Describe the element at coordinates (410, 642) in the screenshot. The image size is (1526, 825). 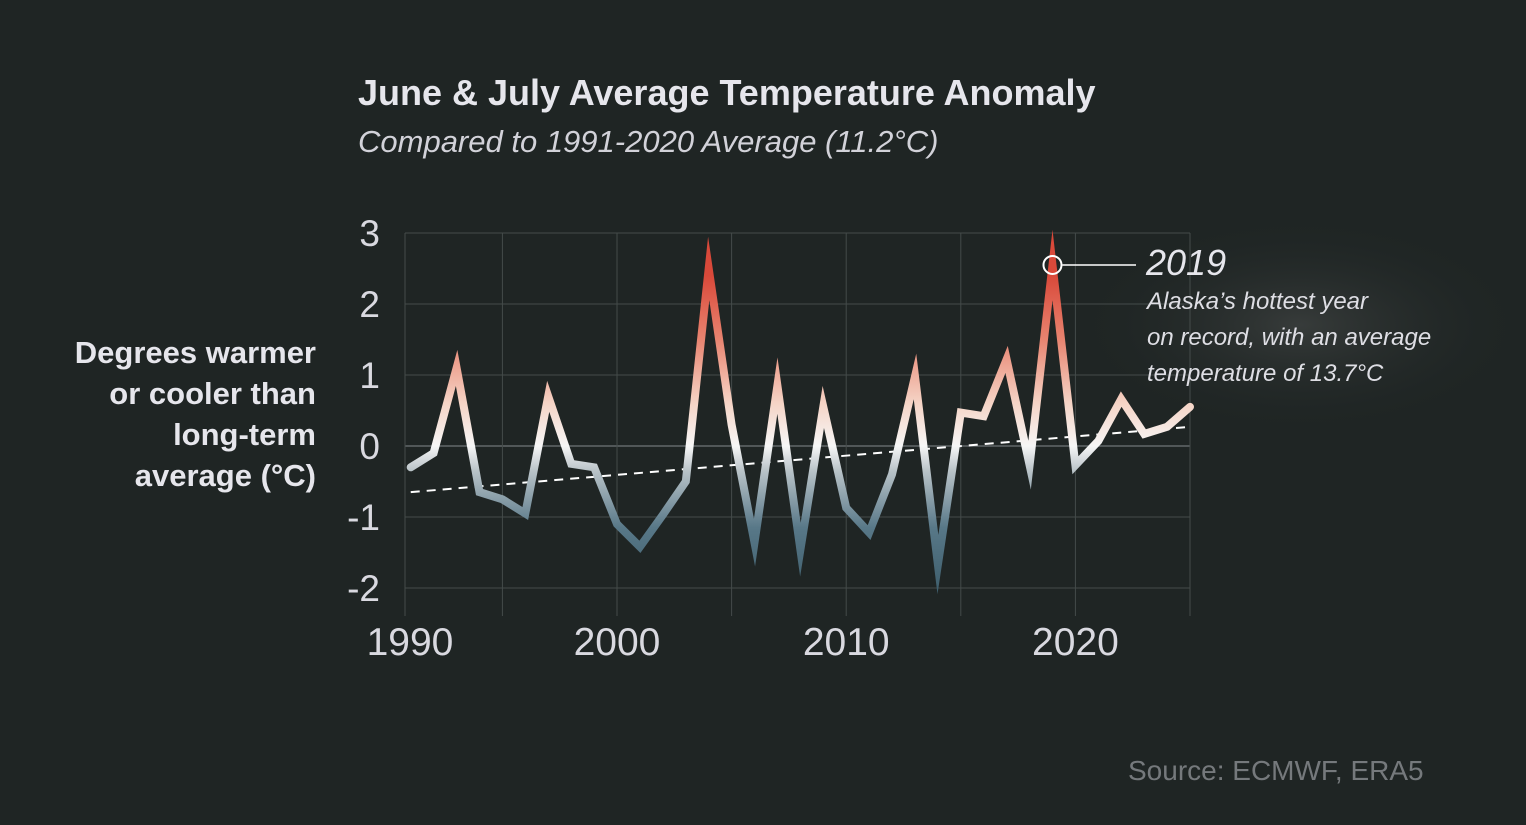
I see `x-tick-label: 1990` at that location.